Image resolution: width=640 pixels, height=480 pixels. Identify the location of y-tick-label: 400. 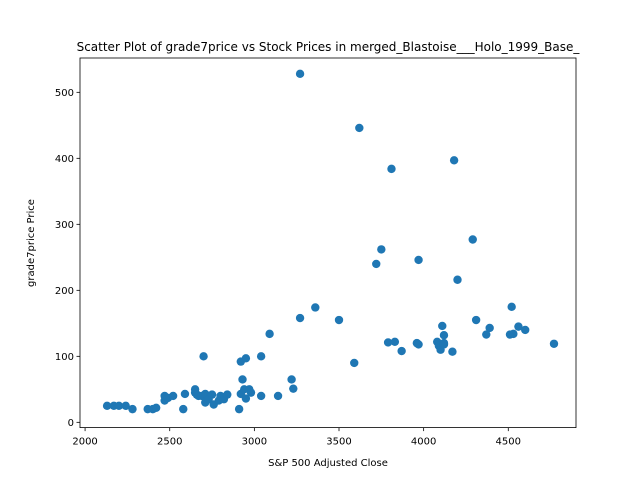
(64, 159).